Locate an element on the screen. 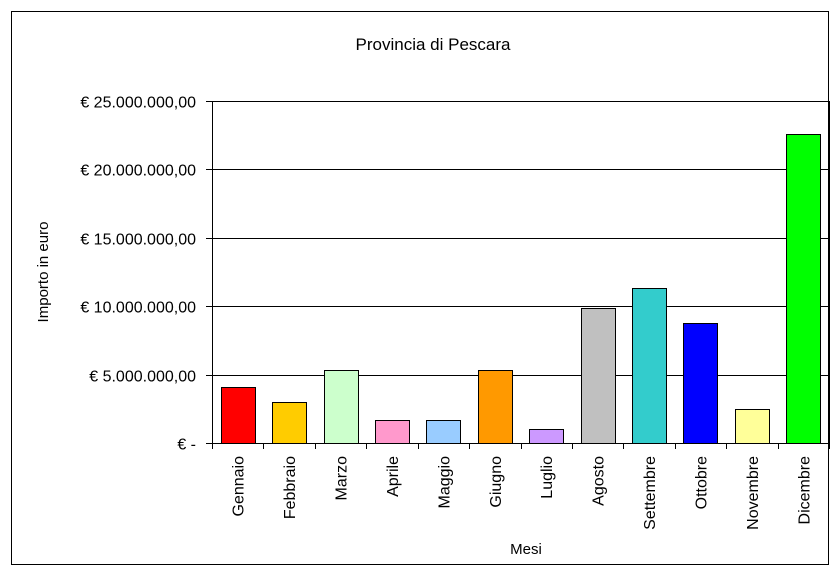 This screenshot has height=581, width=839. y-tick-label: € 25.000.000,00 is located at coordinates (138, 103).